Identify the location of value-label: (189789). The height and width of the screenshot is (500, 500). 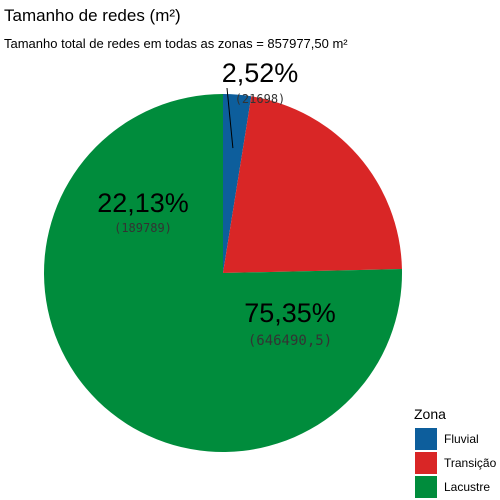
(143, 228).